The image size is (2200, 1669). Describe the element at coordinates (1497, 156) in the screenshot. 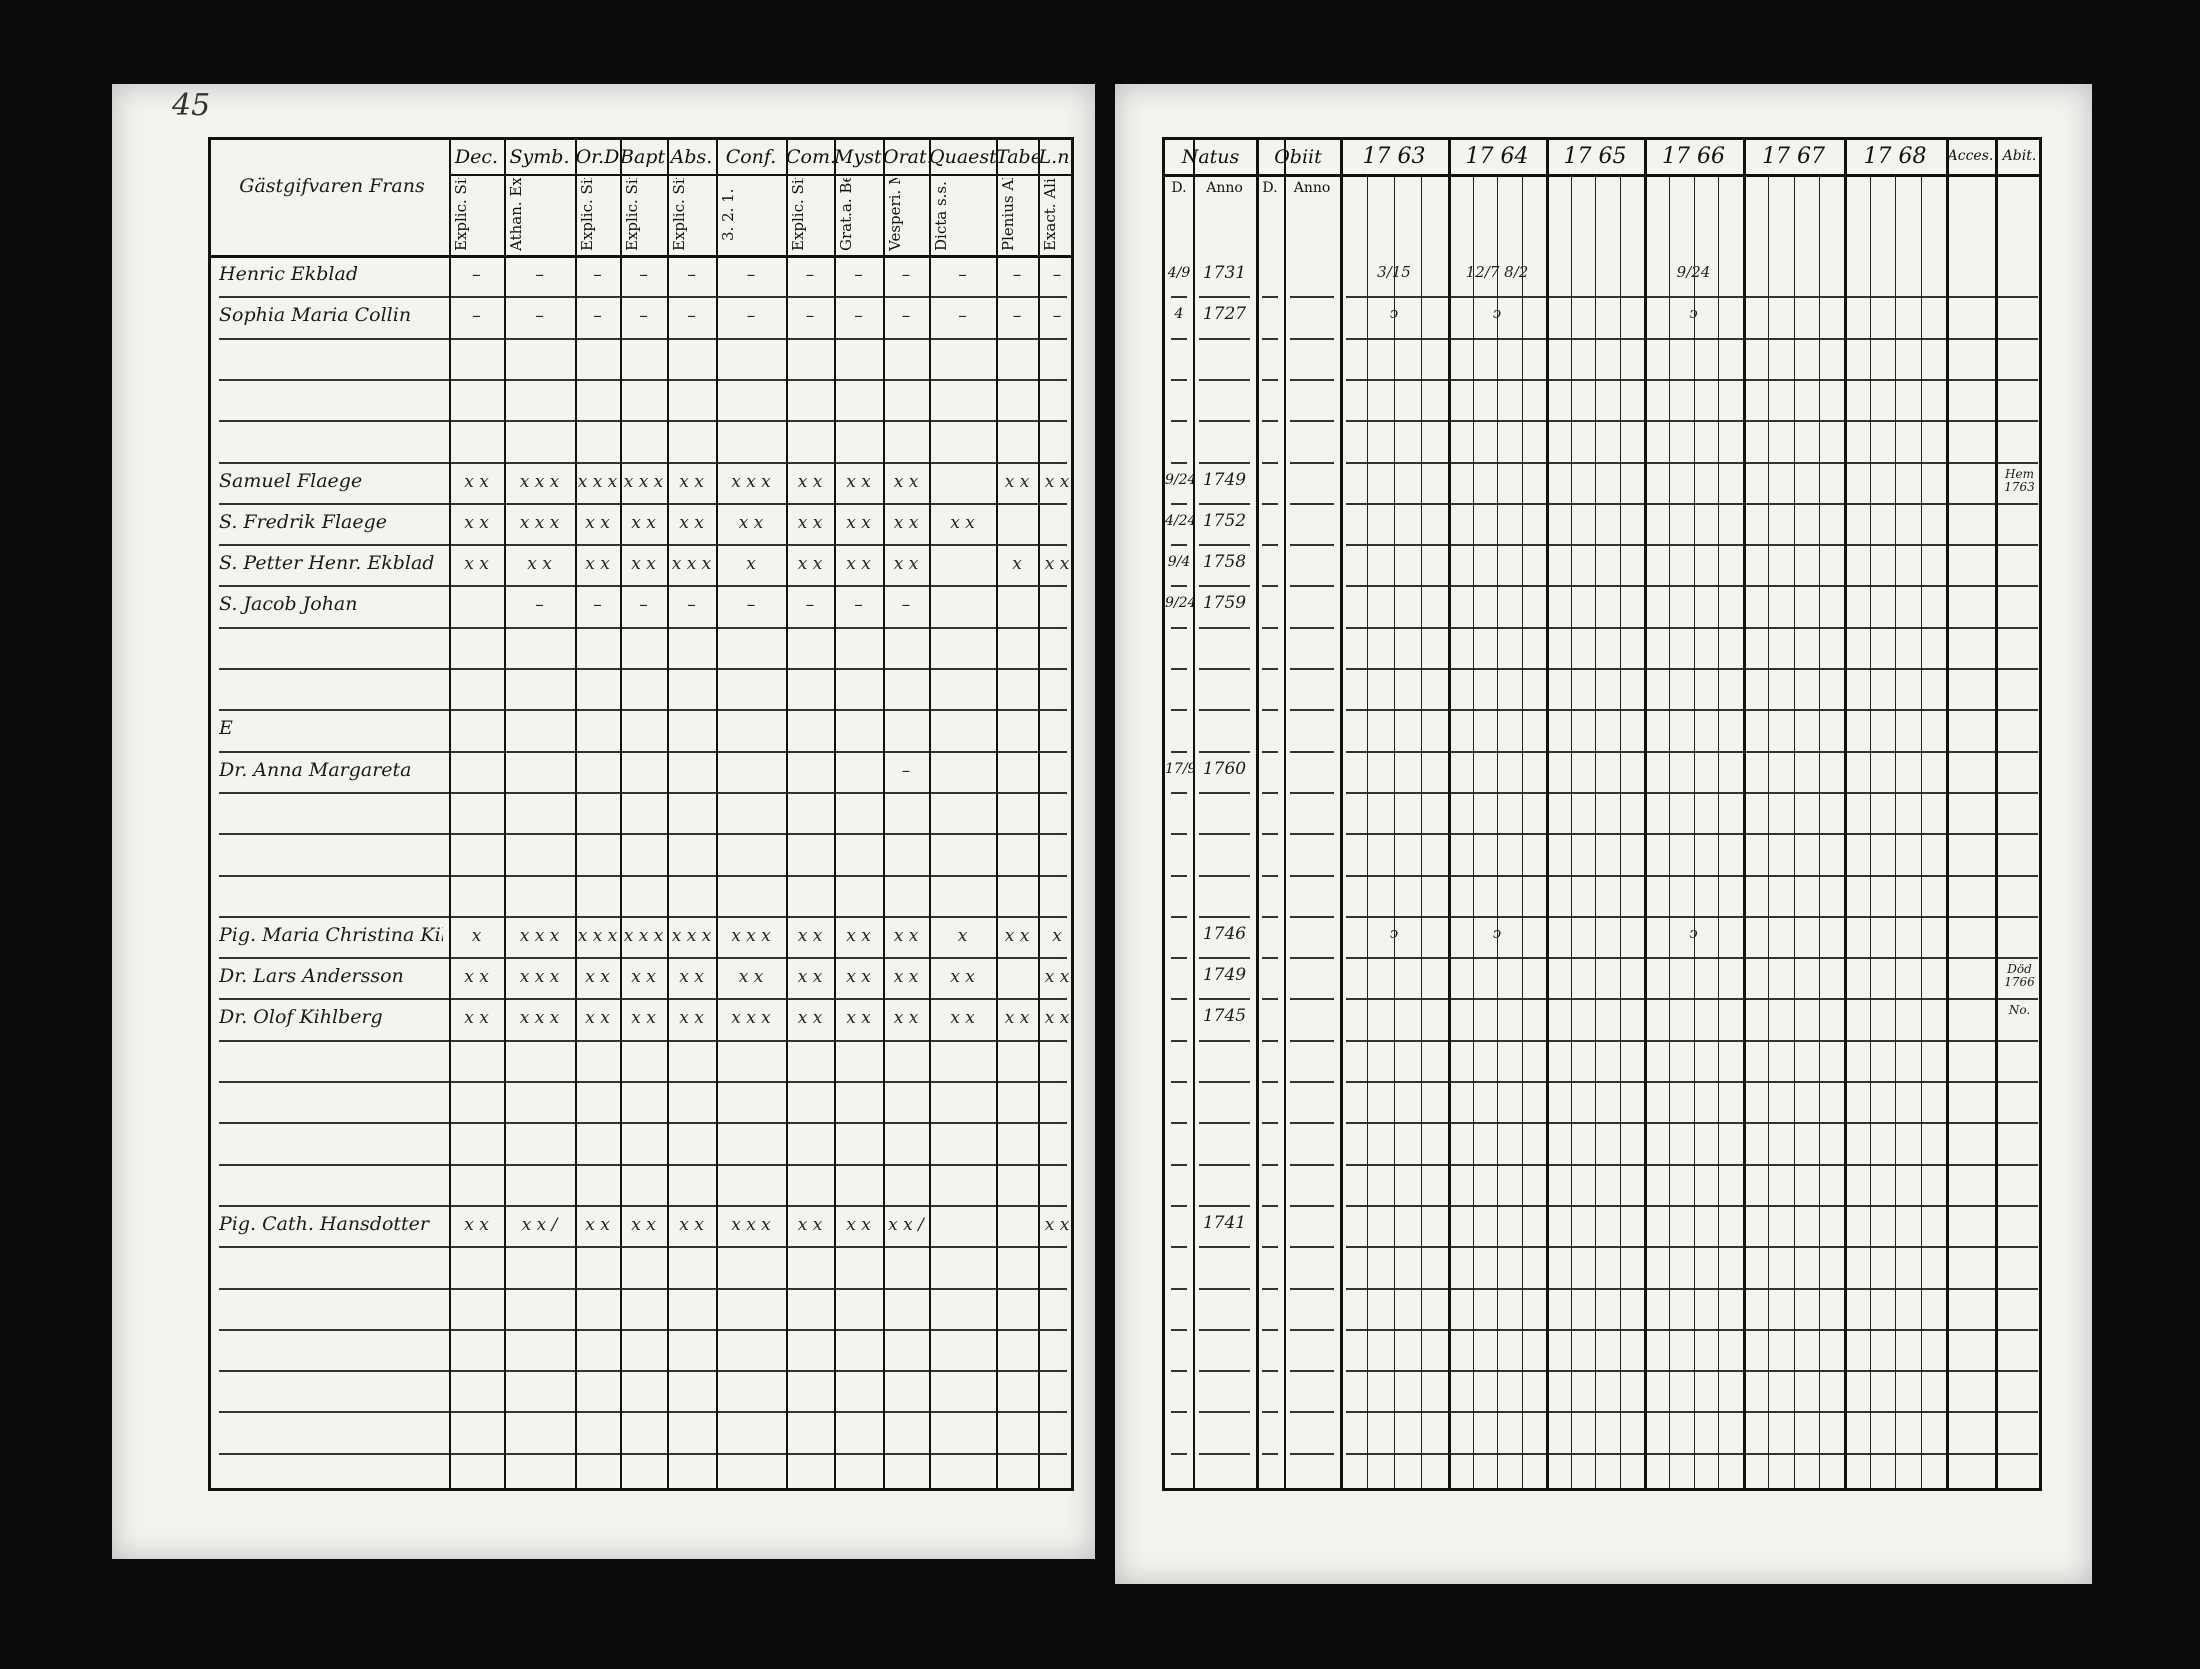

I see `year-header: 17 64` at that location.